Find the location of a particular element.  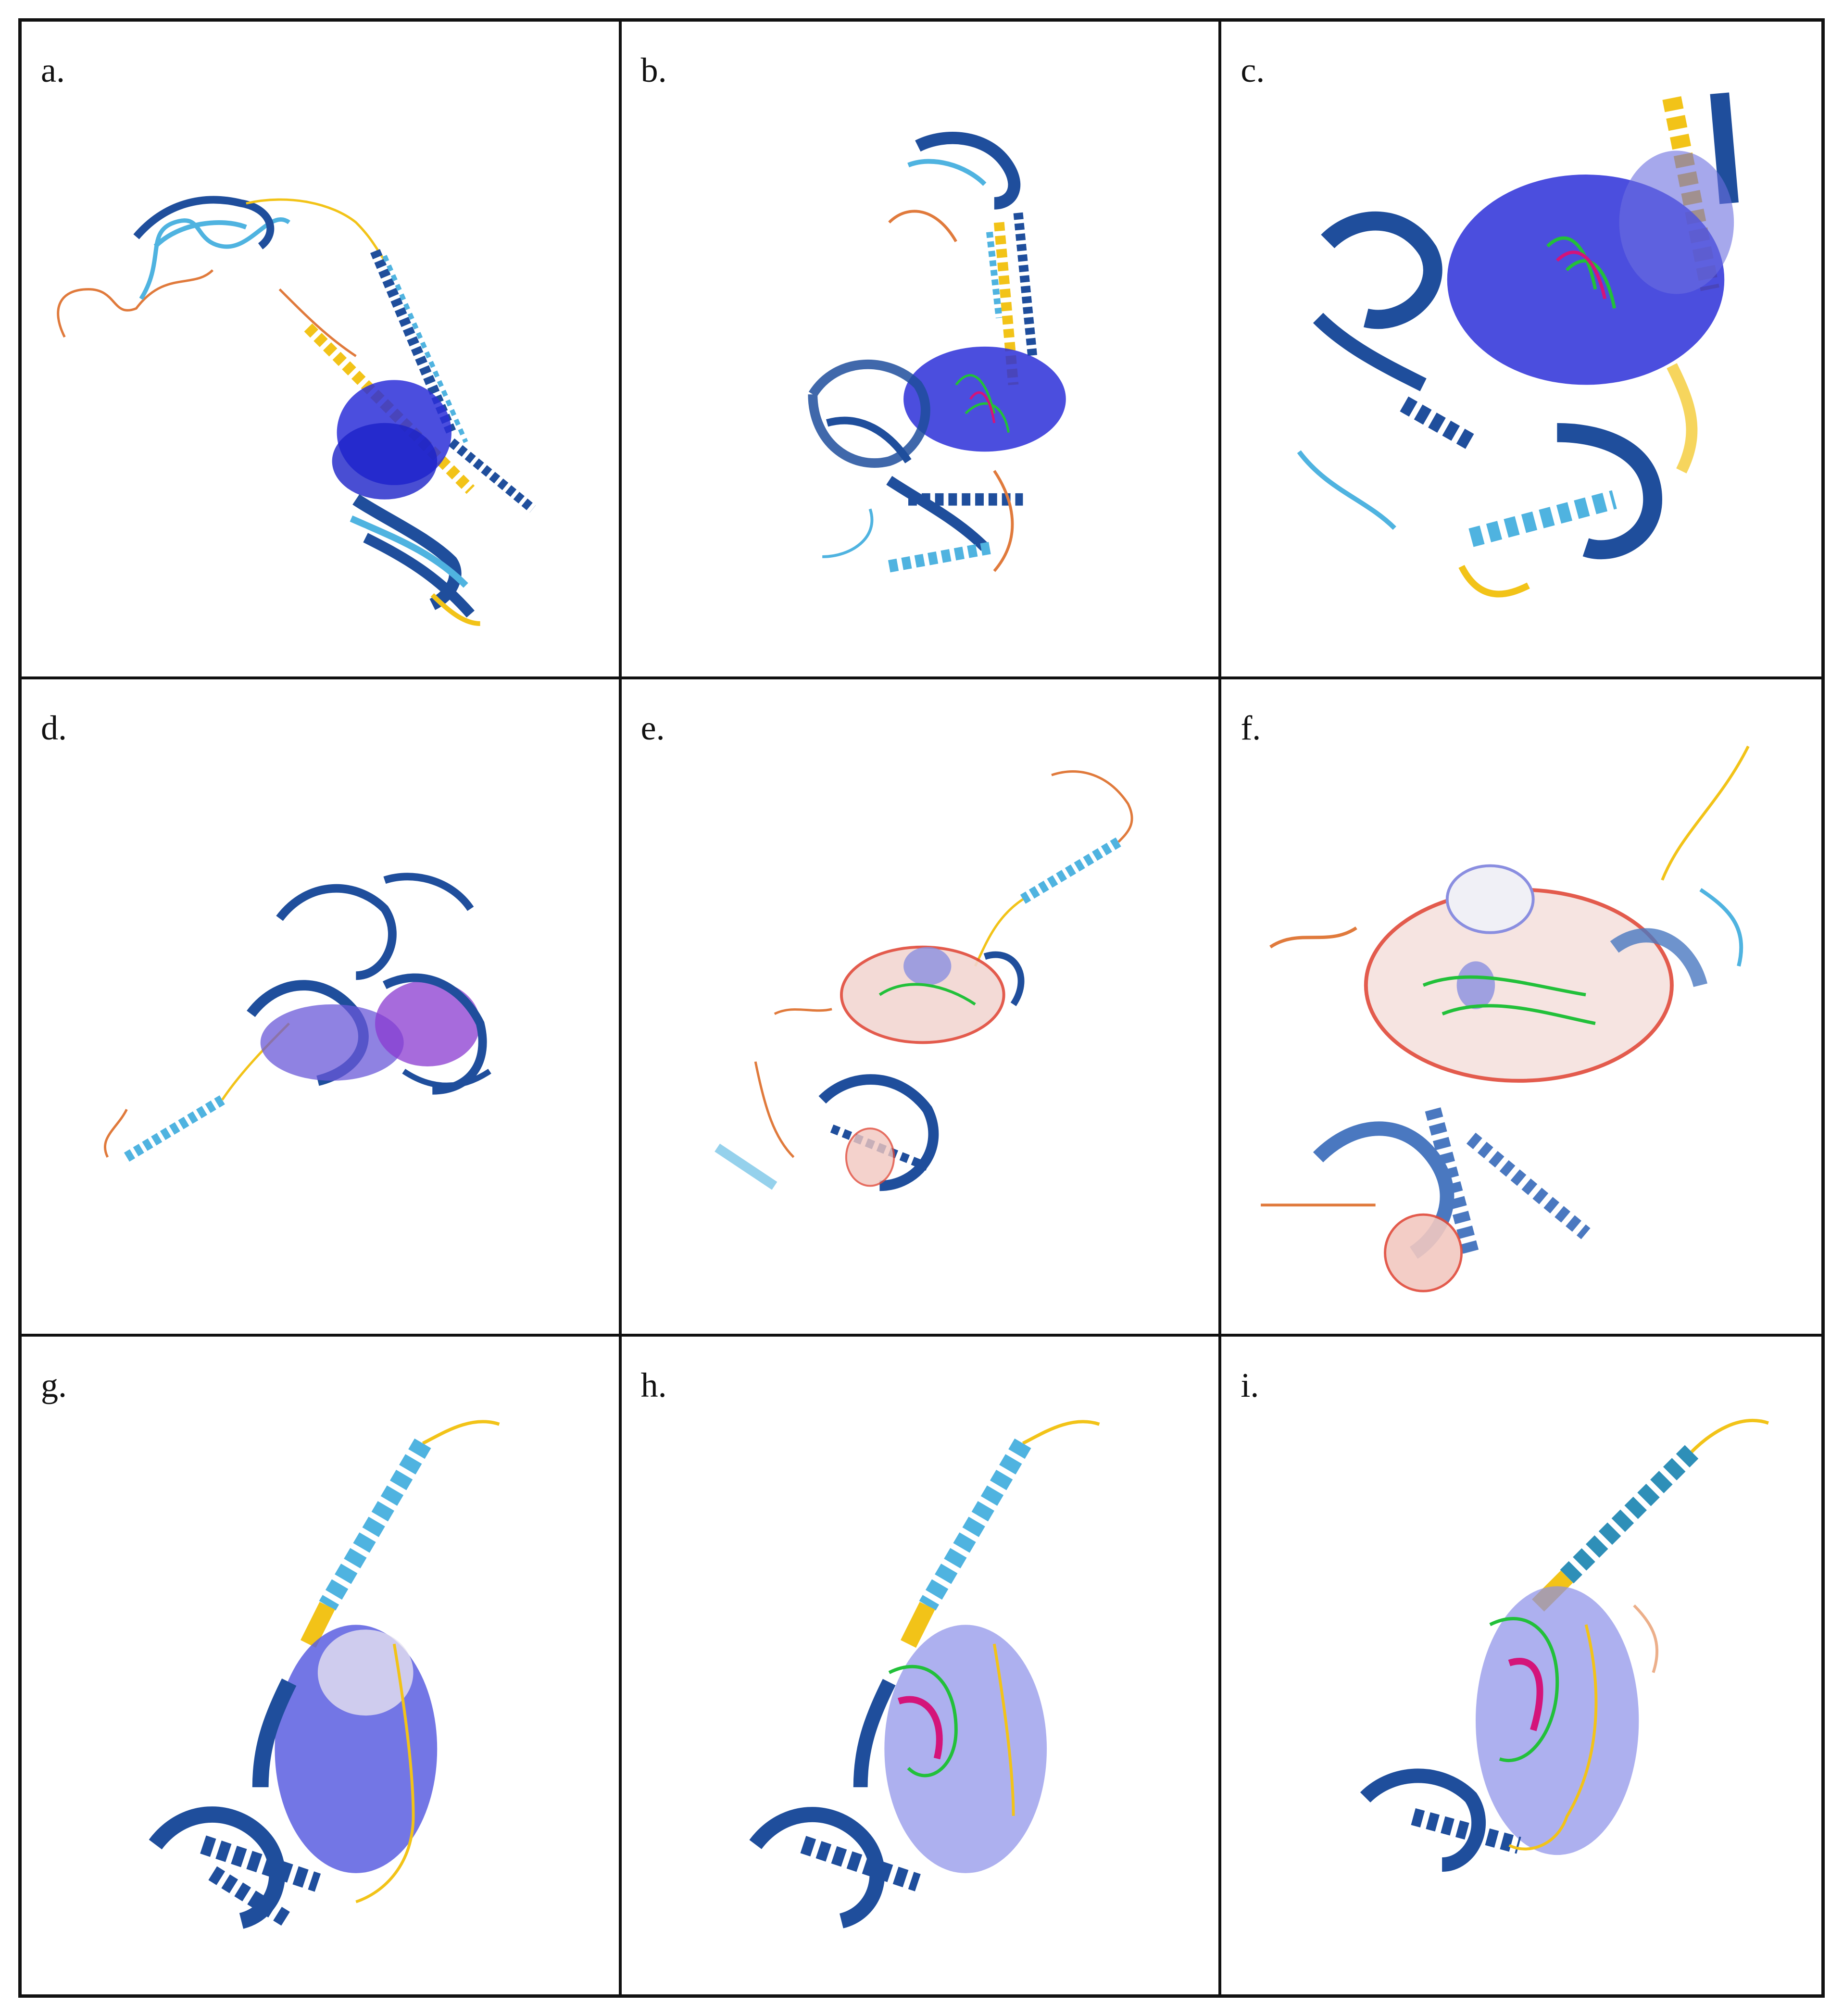

panel-d: d. is located at coordinates (322, 1008).